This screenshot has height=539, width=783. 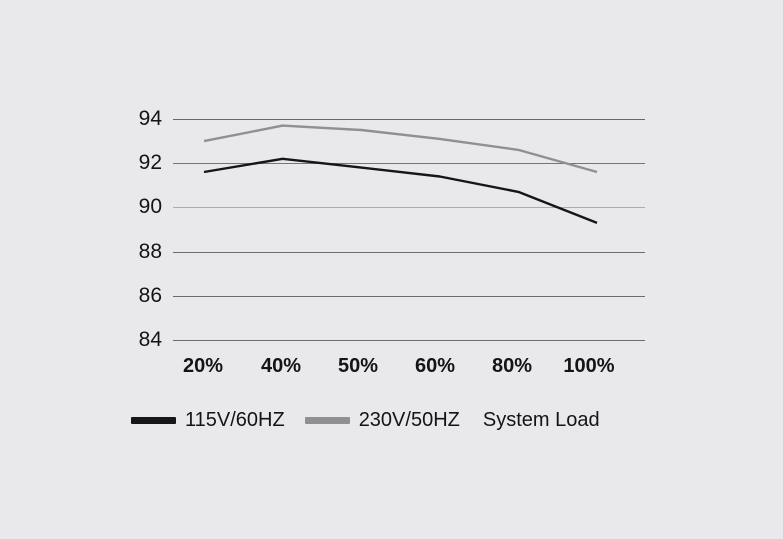 What do you see at coordinates (150, 118) in the screenshot?
I see `y-axis-tick-label: 94` at bounding box center [150, 118].